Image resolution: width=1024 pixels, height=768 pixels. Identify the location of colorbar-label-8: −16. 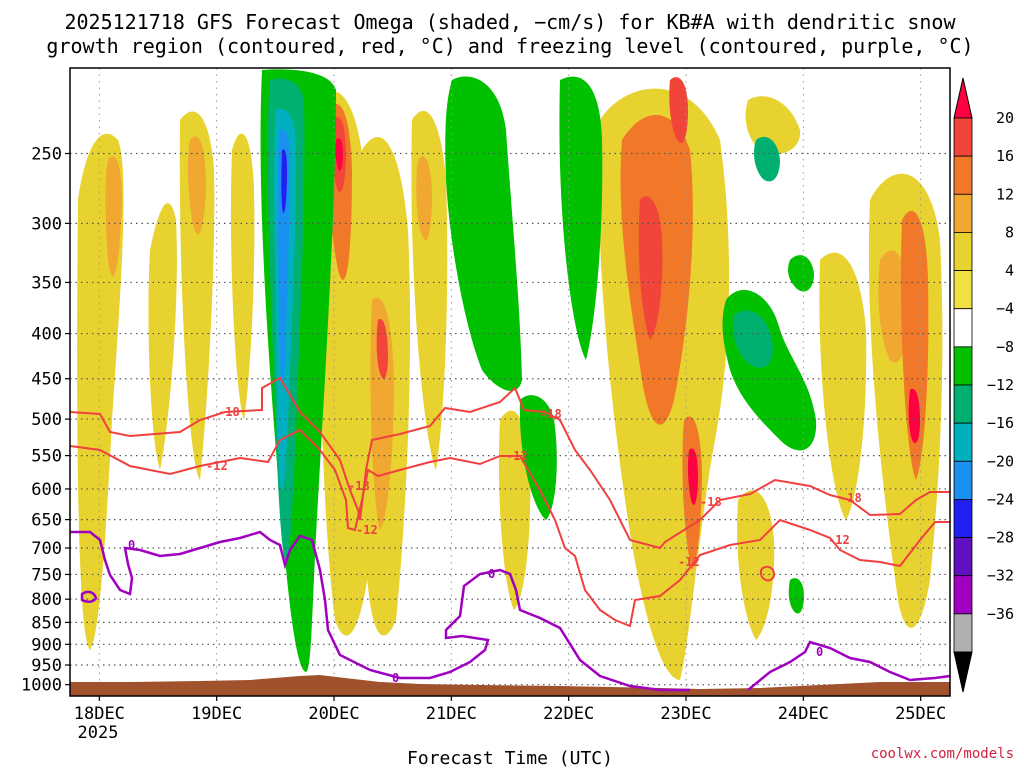
(1000, 423).